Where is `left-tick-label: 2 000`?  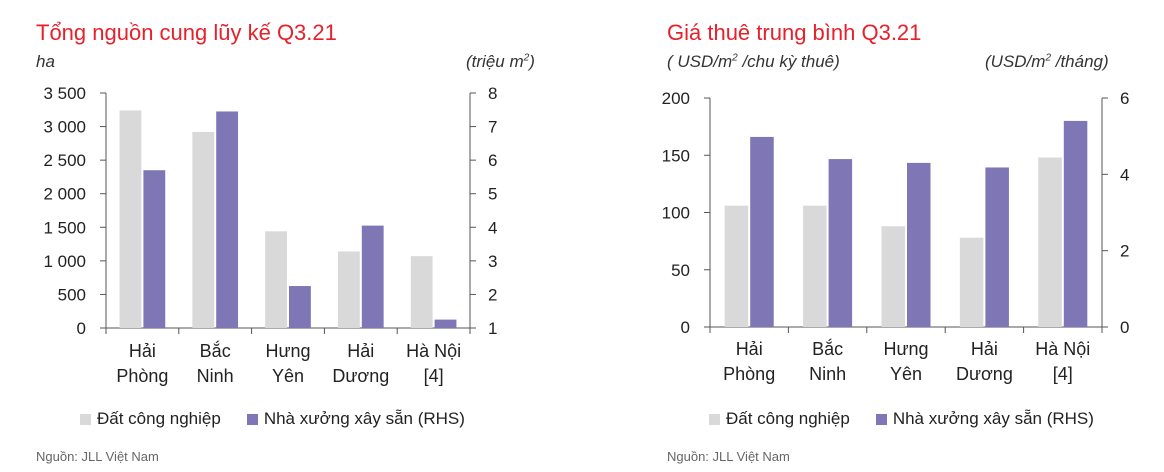
left-tick-label: 2 000 is located at coordinates (64, 194).